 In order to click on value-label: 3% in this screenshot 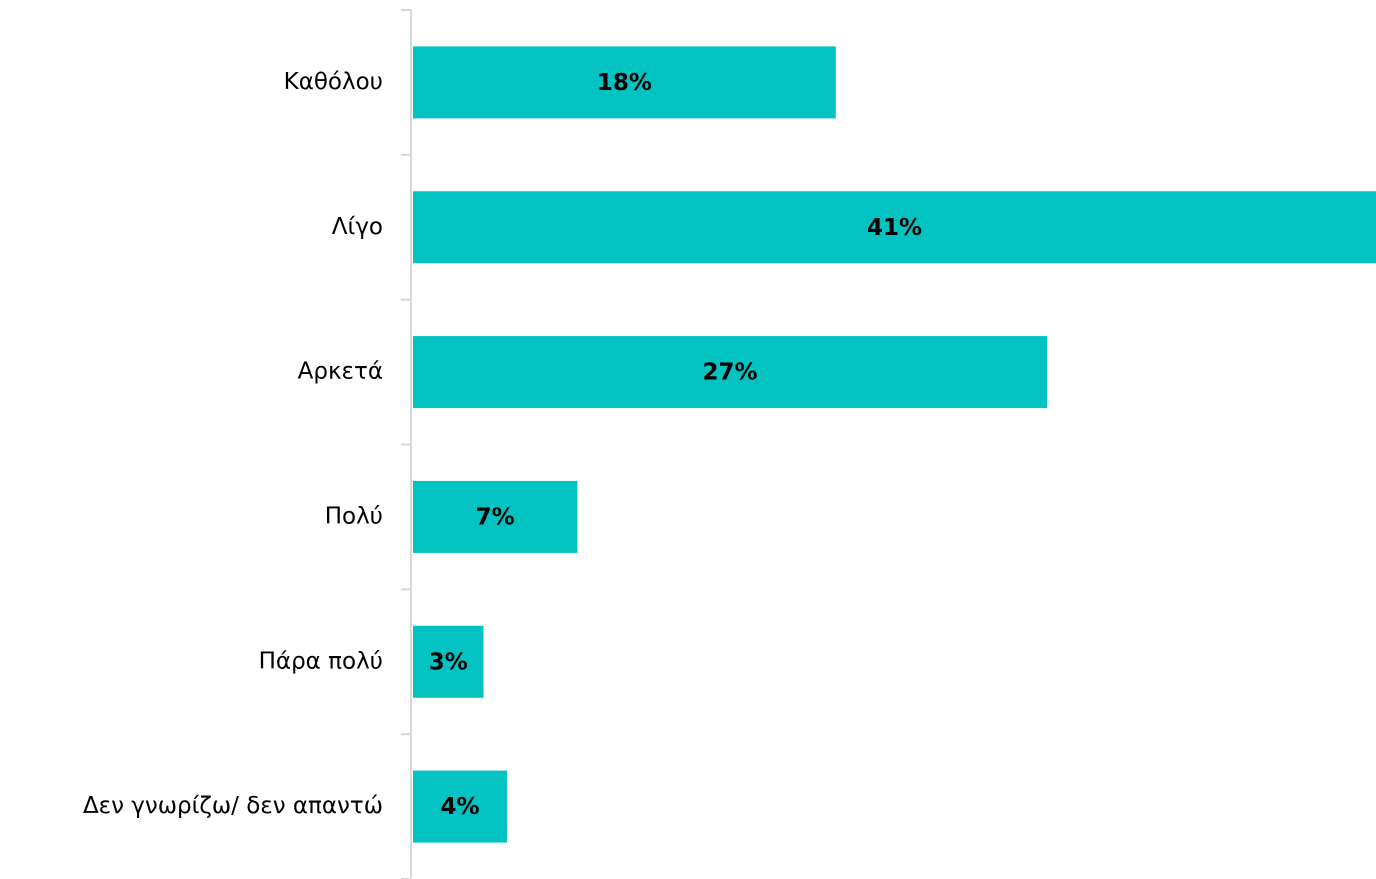, I will do `click(448, 662)`.